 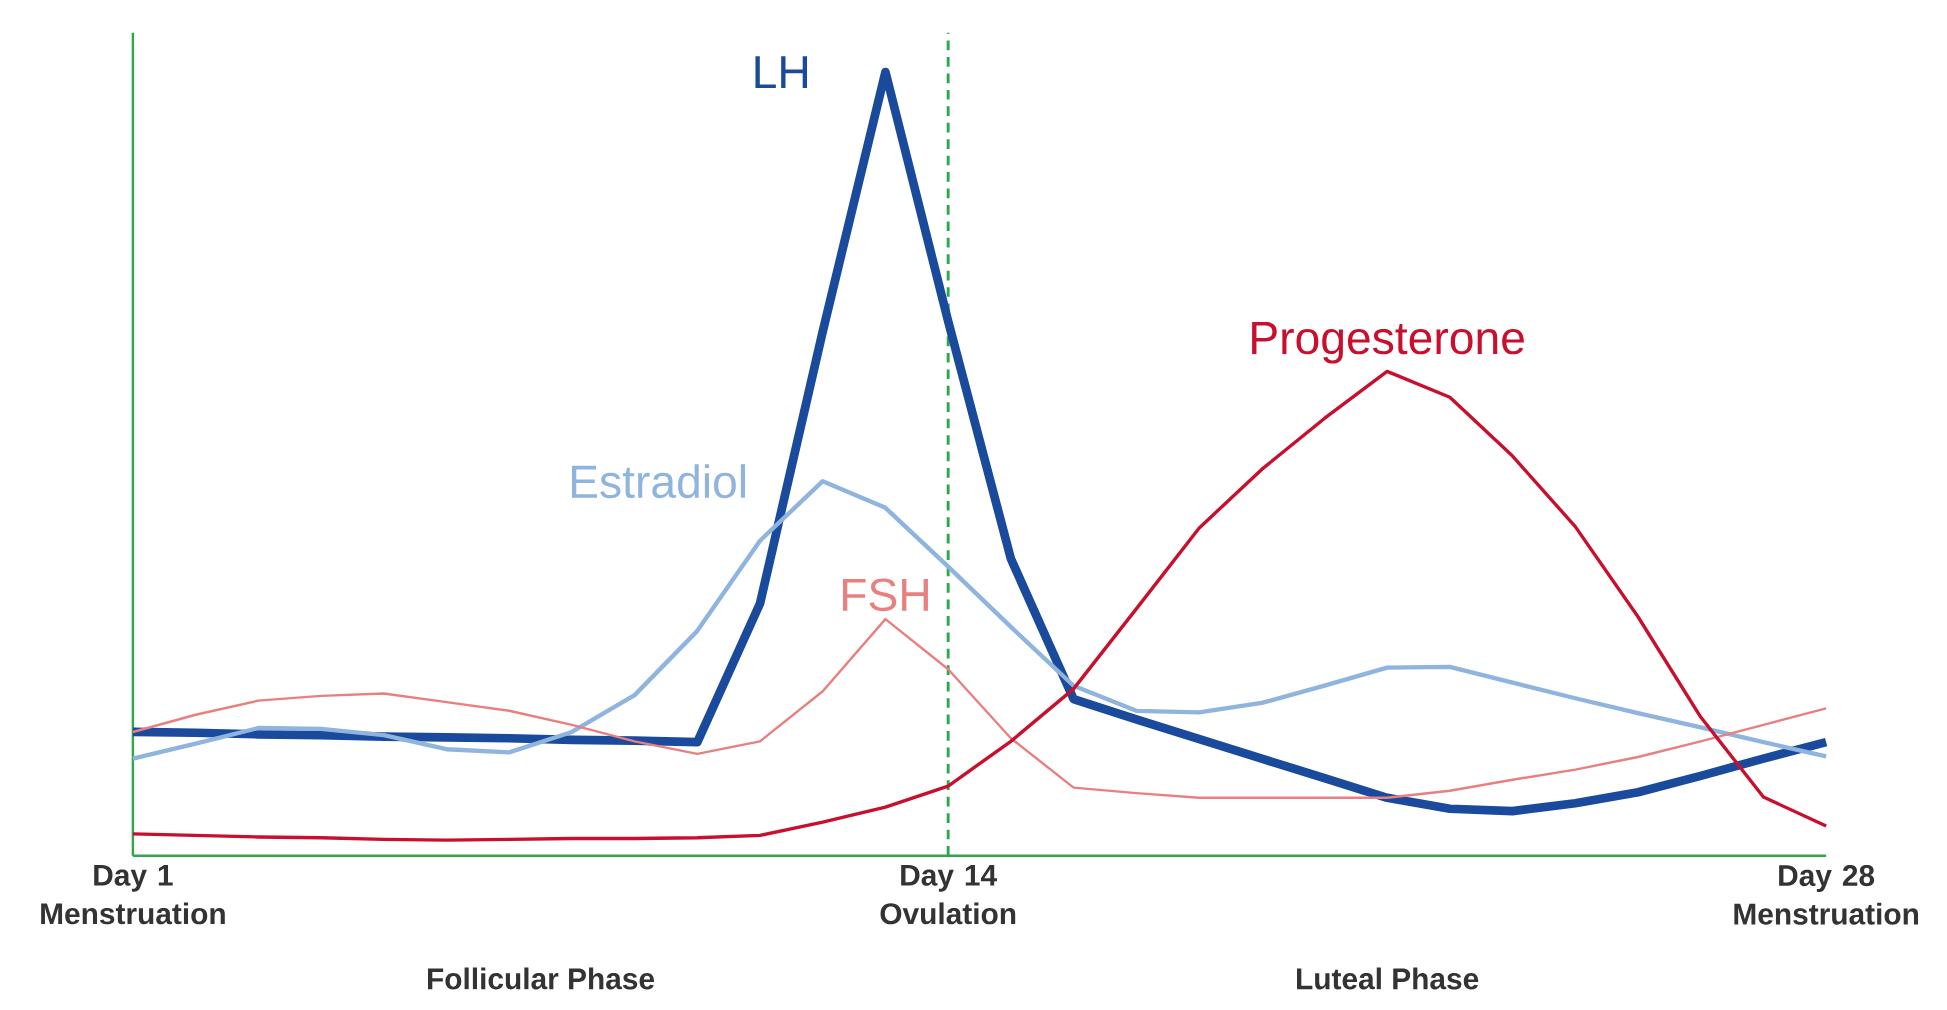 I want to click on text: Luteal Phase, so click(x=1388, y=978).